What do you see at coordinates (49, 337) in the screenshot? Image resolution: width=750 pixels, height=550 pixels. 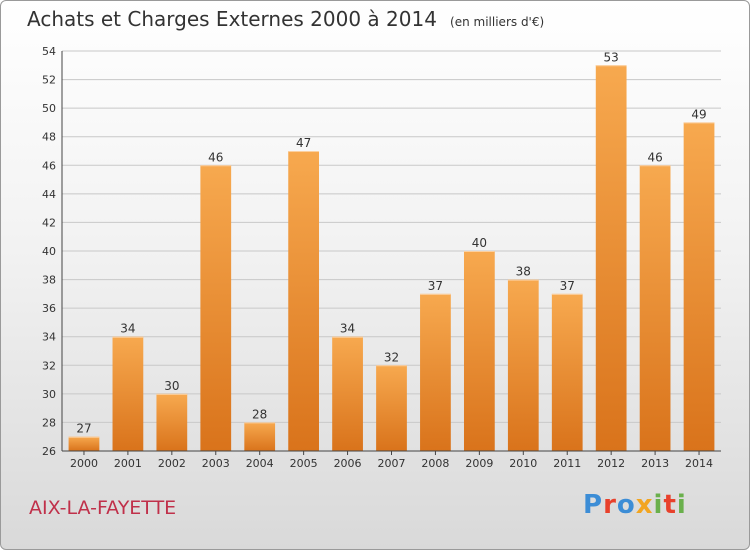 I see `y-tick-label: 34` at bounding box center [49, 337].